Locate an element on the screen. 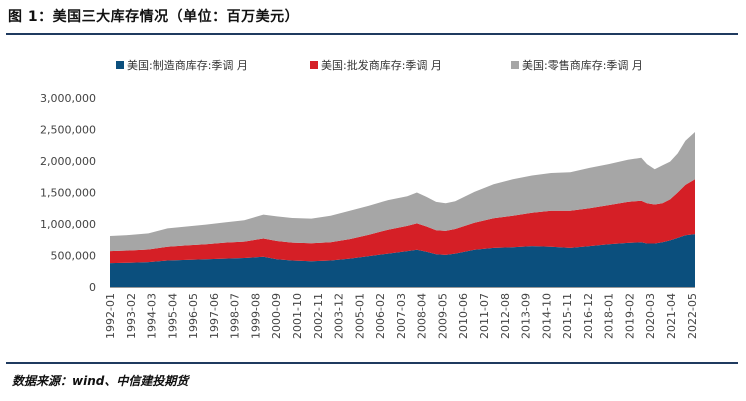 This screenshot has width=746, height=401. y-tick-label: 2,000,000 is located at coordinates (68, 161).